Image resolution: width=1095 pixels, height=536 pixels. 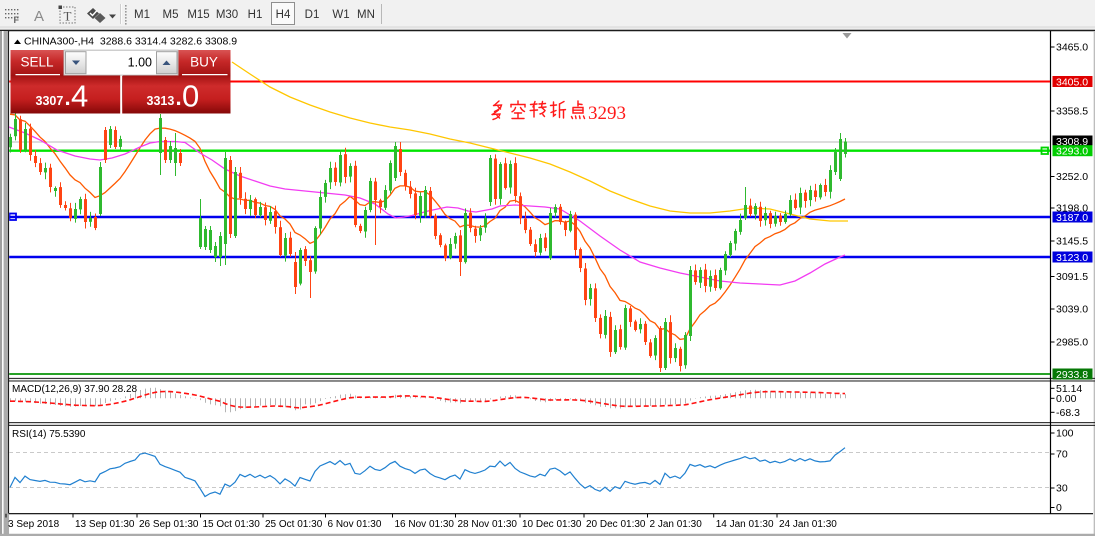 I want to click on svg-text: 70, so click(x=1062, y=455).